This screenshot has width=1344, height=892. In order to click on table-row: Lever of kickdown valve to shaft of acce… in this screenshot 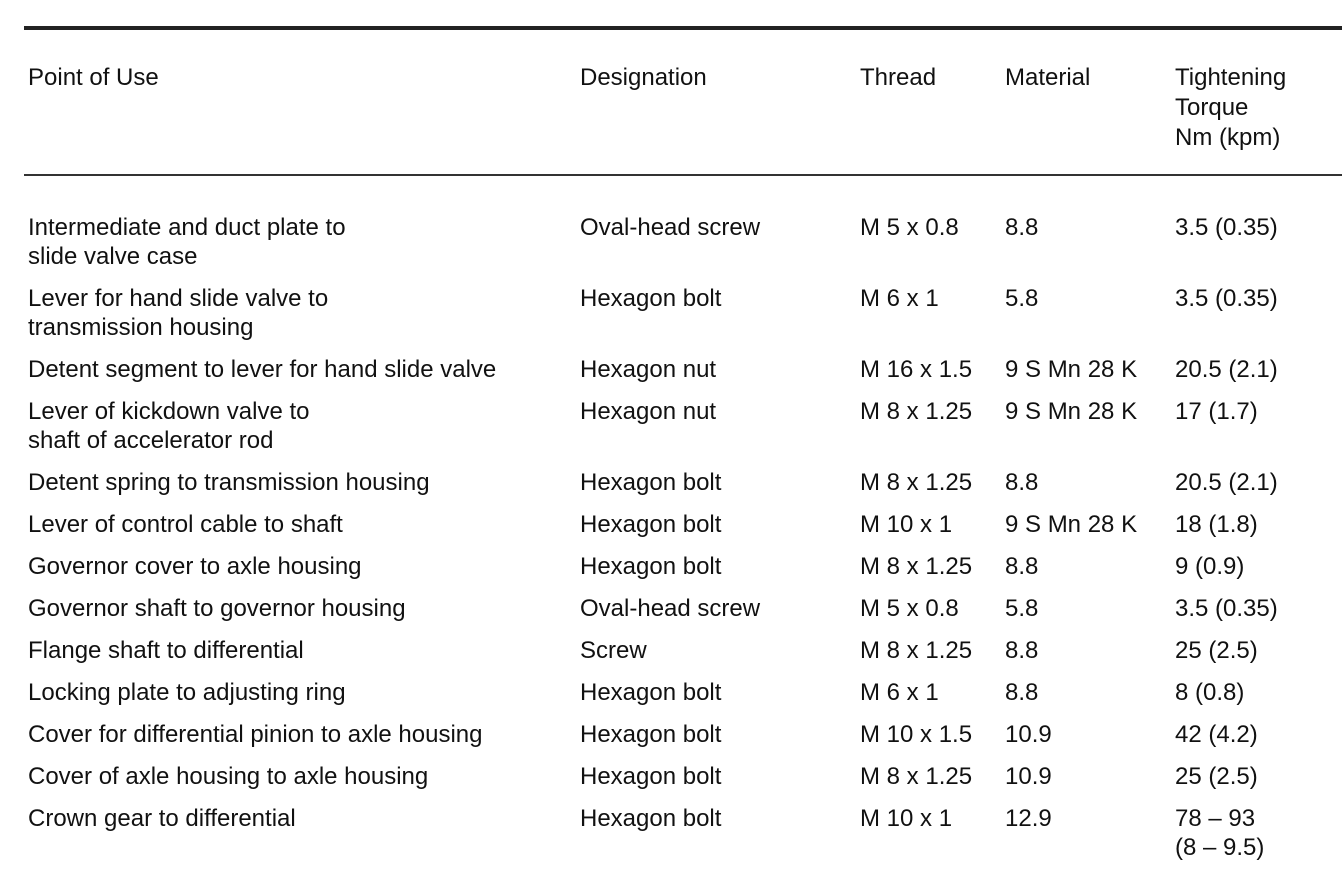, I will do `click(672, 432)`.